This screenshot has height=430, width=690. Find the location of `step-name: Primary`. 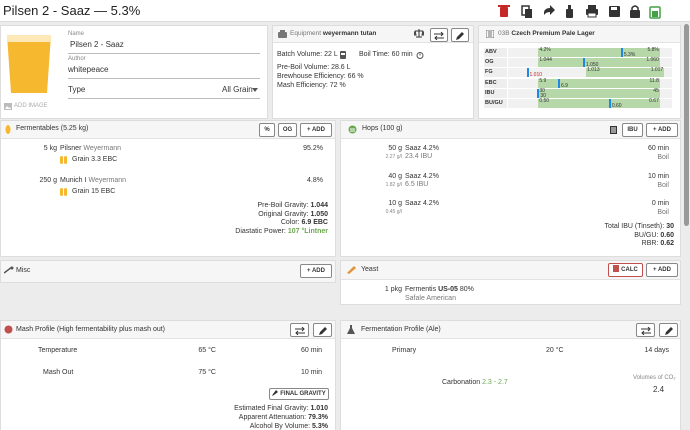

step-name: Primary is located at coordinates (404, 350).